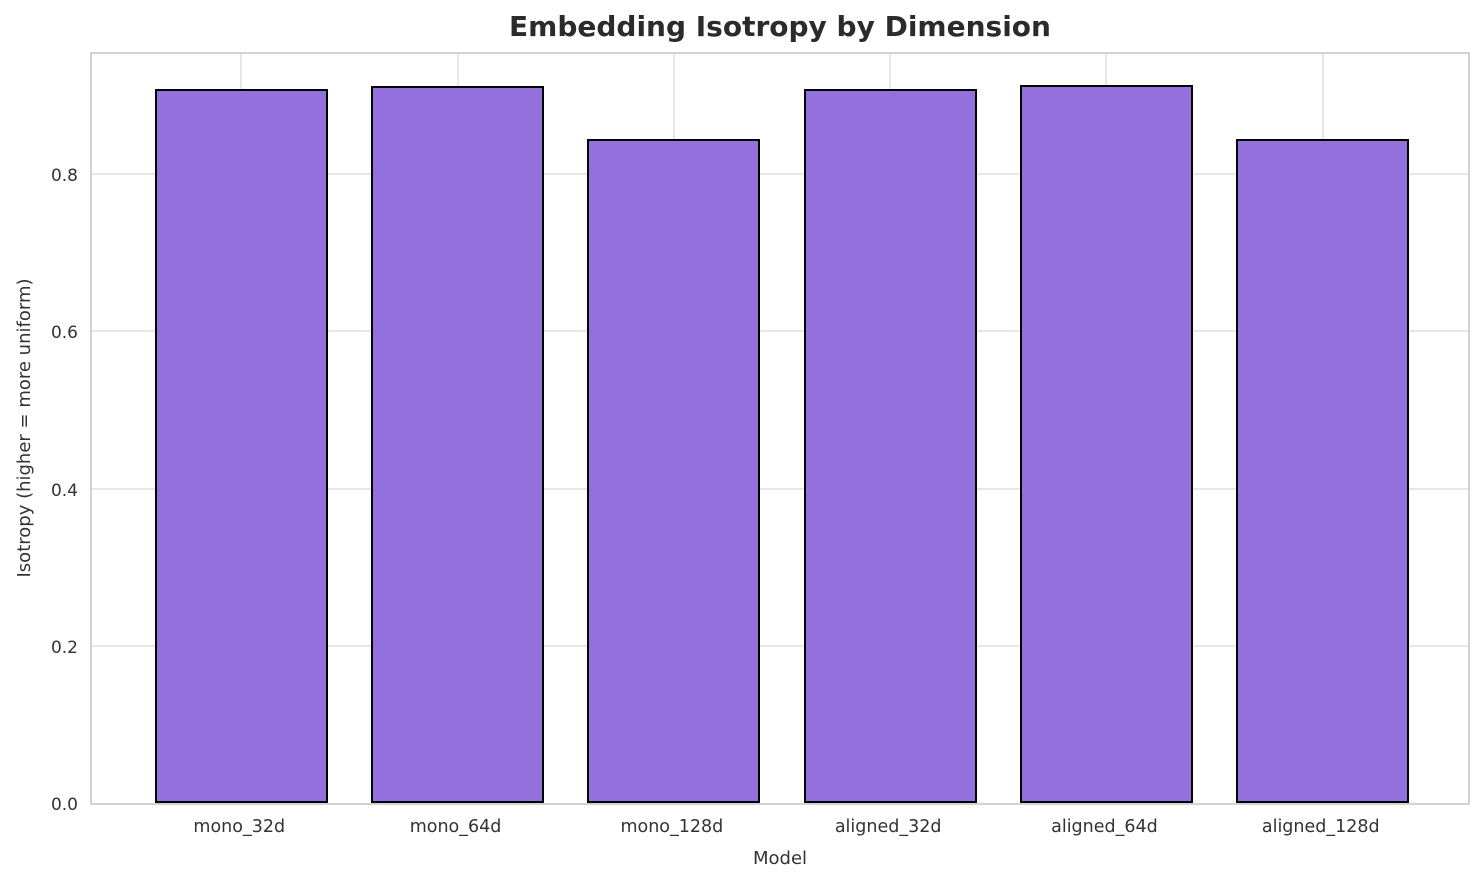 This screenshot has width=1484, height=885. I want to click on xtick-label-mono_128d: mono_128d, so click(672, 827).